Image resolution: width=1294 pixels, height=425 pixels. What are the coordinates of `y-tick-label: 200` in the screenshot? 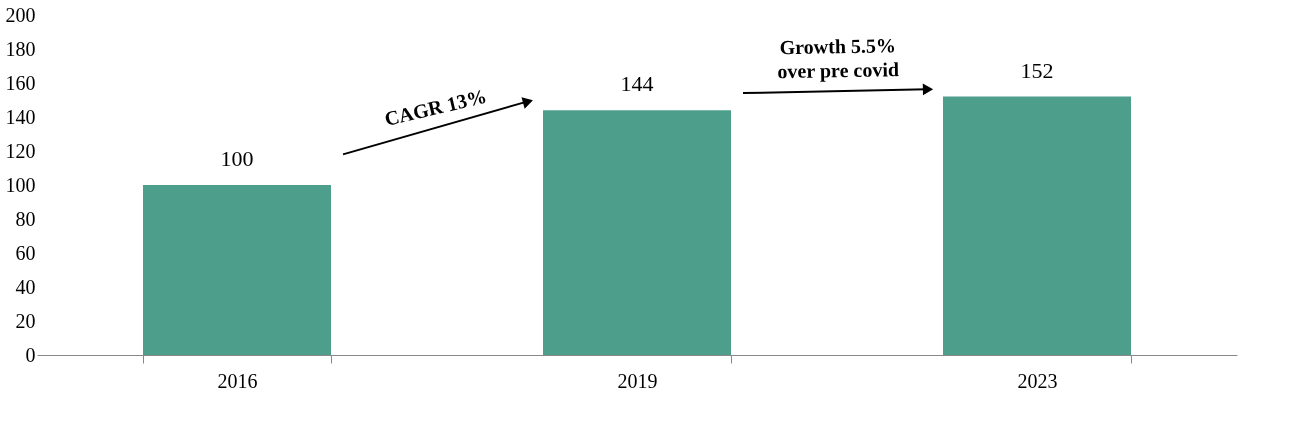 It's located at (20, 14).